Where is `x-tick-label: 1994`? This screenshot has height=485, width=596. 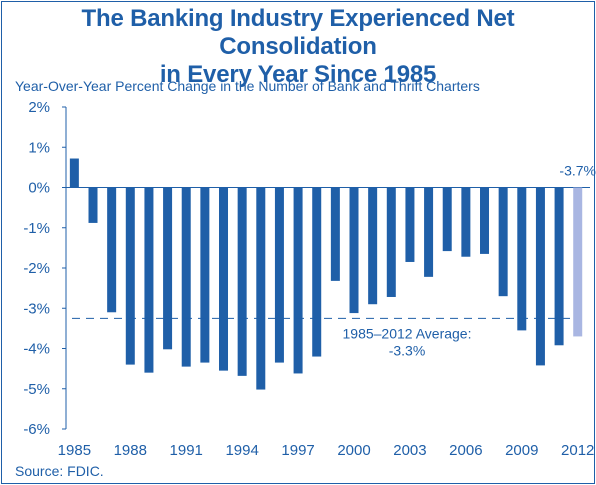 x-tick-label: 1994 is located at coordinates (241, 450).